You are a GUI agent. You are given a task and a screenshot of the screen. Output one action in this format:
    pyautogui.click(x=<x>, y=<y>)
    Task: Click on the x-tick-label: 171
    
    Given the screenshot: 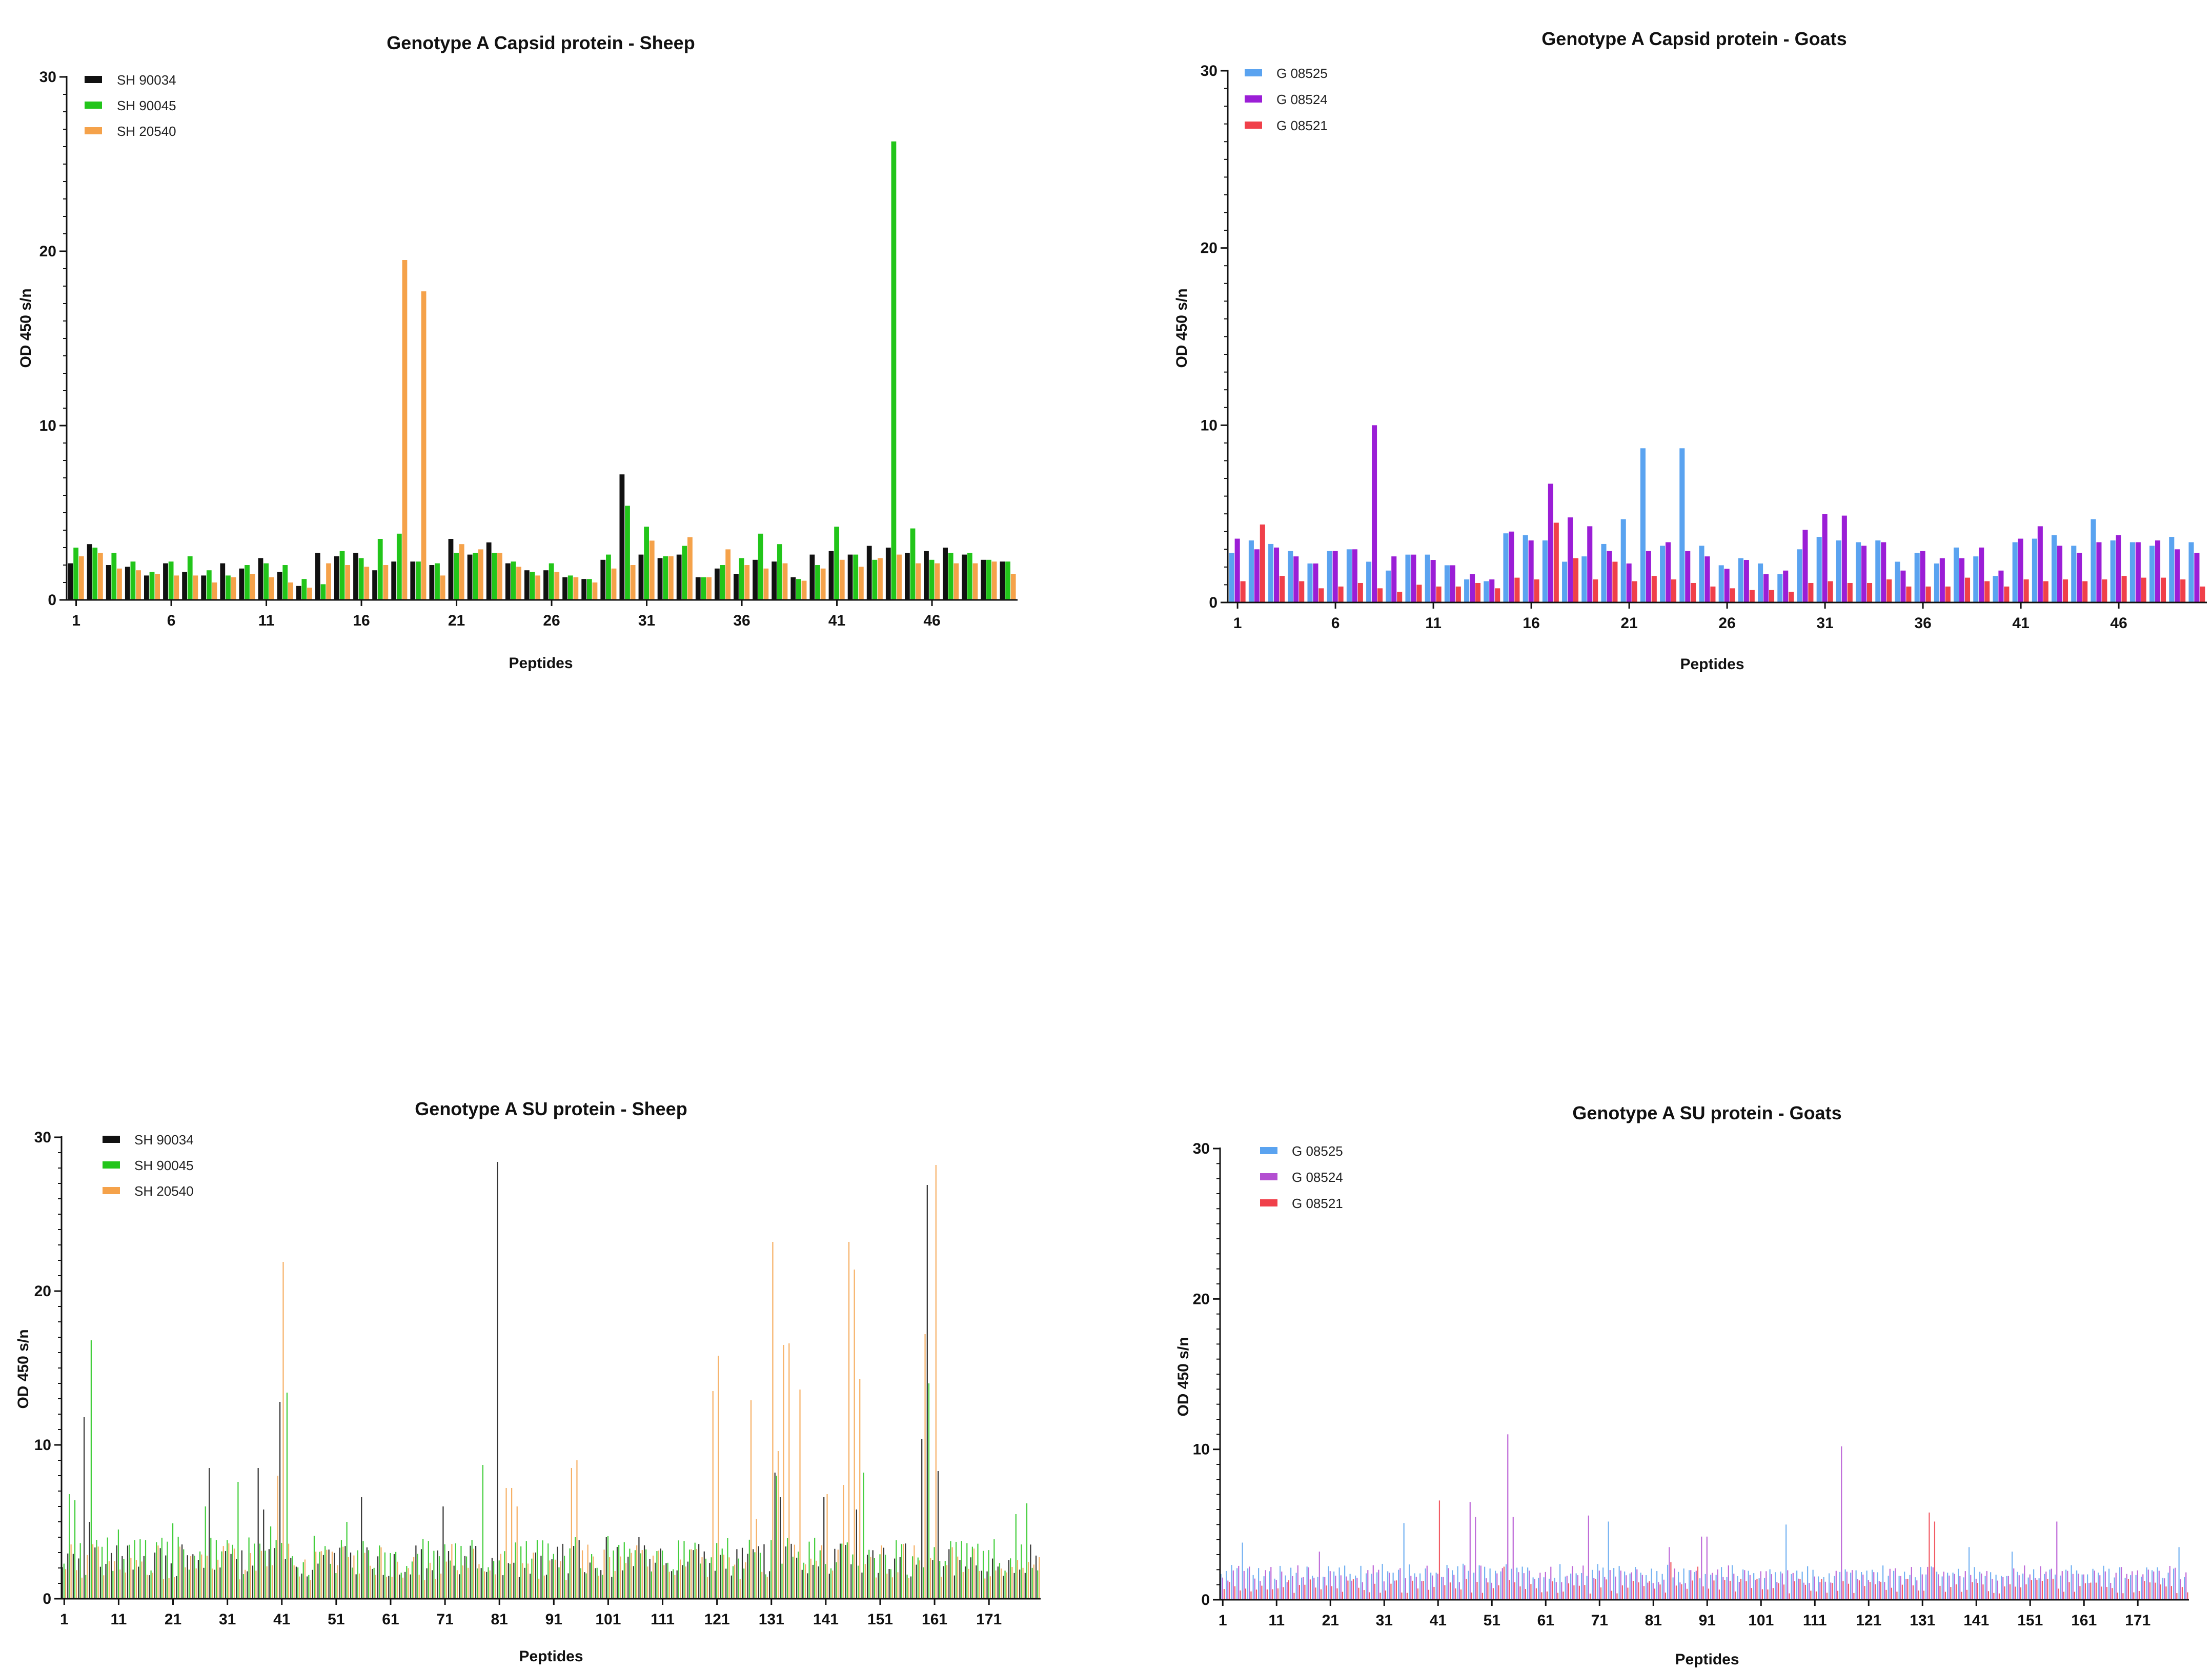 What is the action you would take?
    pyautogui.click(x=2137, y=1620)
    